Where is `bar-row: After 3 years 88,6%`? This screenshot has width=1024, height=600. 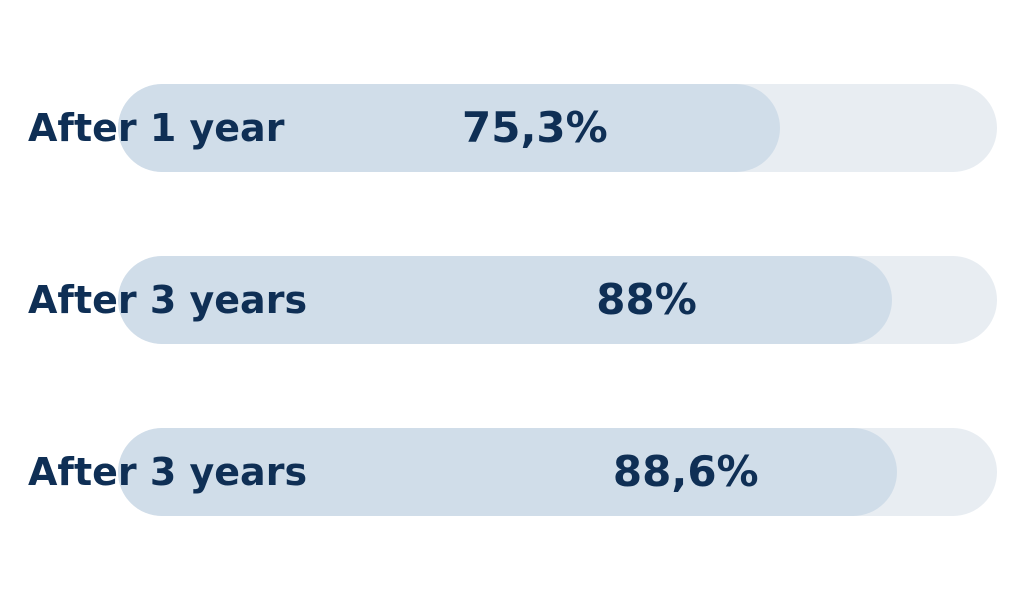 bar-row: After 3 years 88,6% is located at coordinates (512, 472).